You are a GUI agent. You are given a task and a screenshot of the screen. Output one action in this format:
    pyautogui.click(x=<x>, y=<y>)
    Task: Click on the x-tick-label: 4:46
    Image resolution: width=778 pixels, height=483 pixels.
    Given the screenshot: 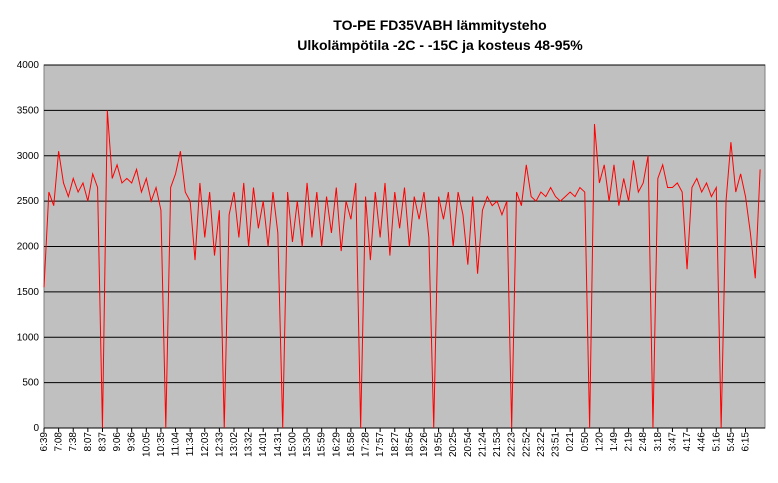 What is the action you would take?
    pyautogui.click(x=702, y=442)
    